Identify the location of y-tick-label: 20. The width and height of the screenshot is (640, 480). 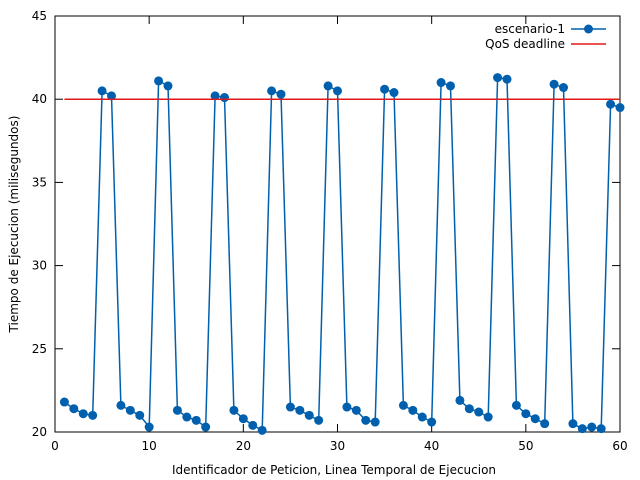
(39, 432).